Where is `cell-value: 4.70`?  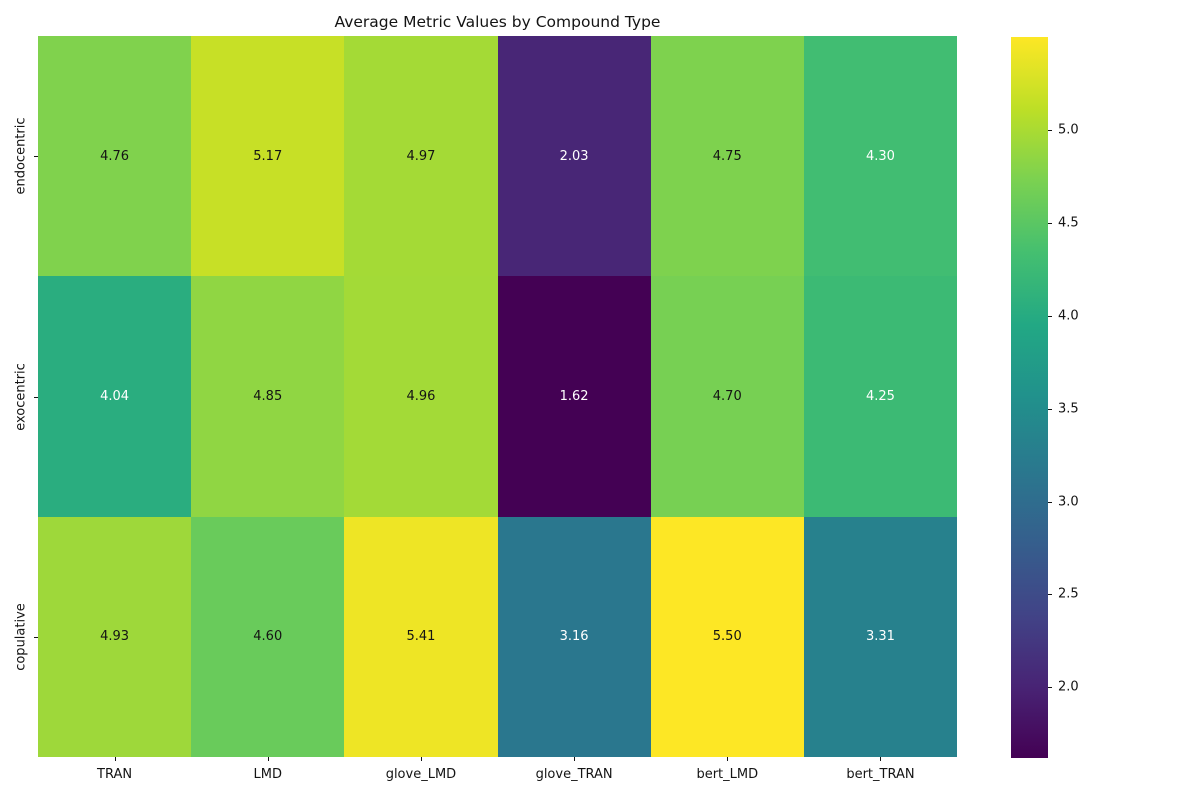
cell-value: 4.70 is located at coordinates (727, 396).